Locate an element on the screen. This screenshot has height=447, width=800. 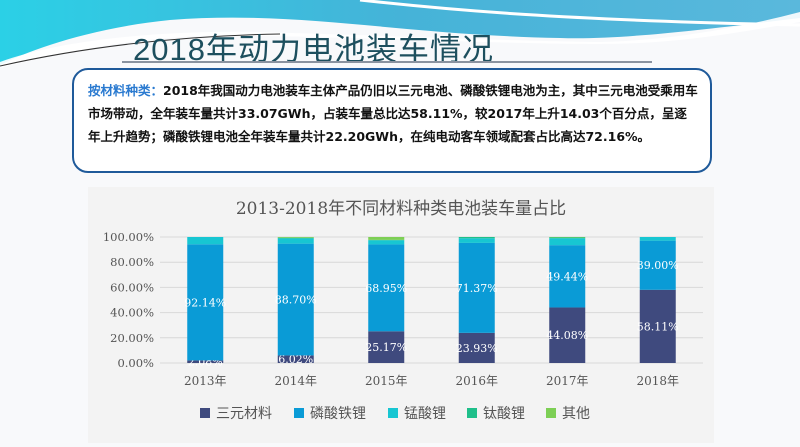
y-tick-label: 80.00% is located at coordinates (132, 262).